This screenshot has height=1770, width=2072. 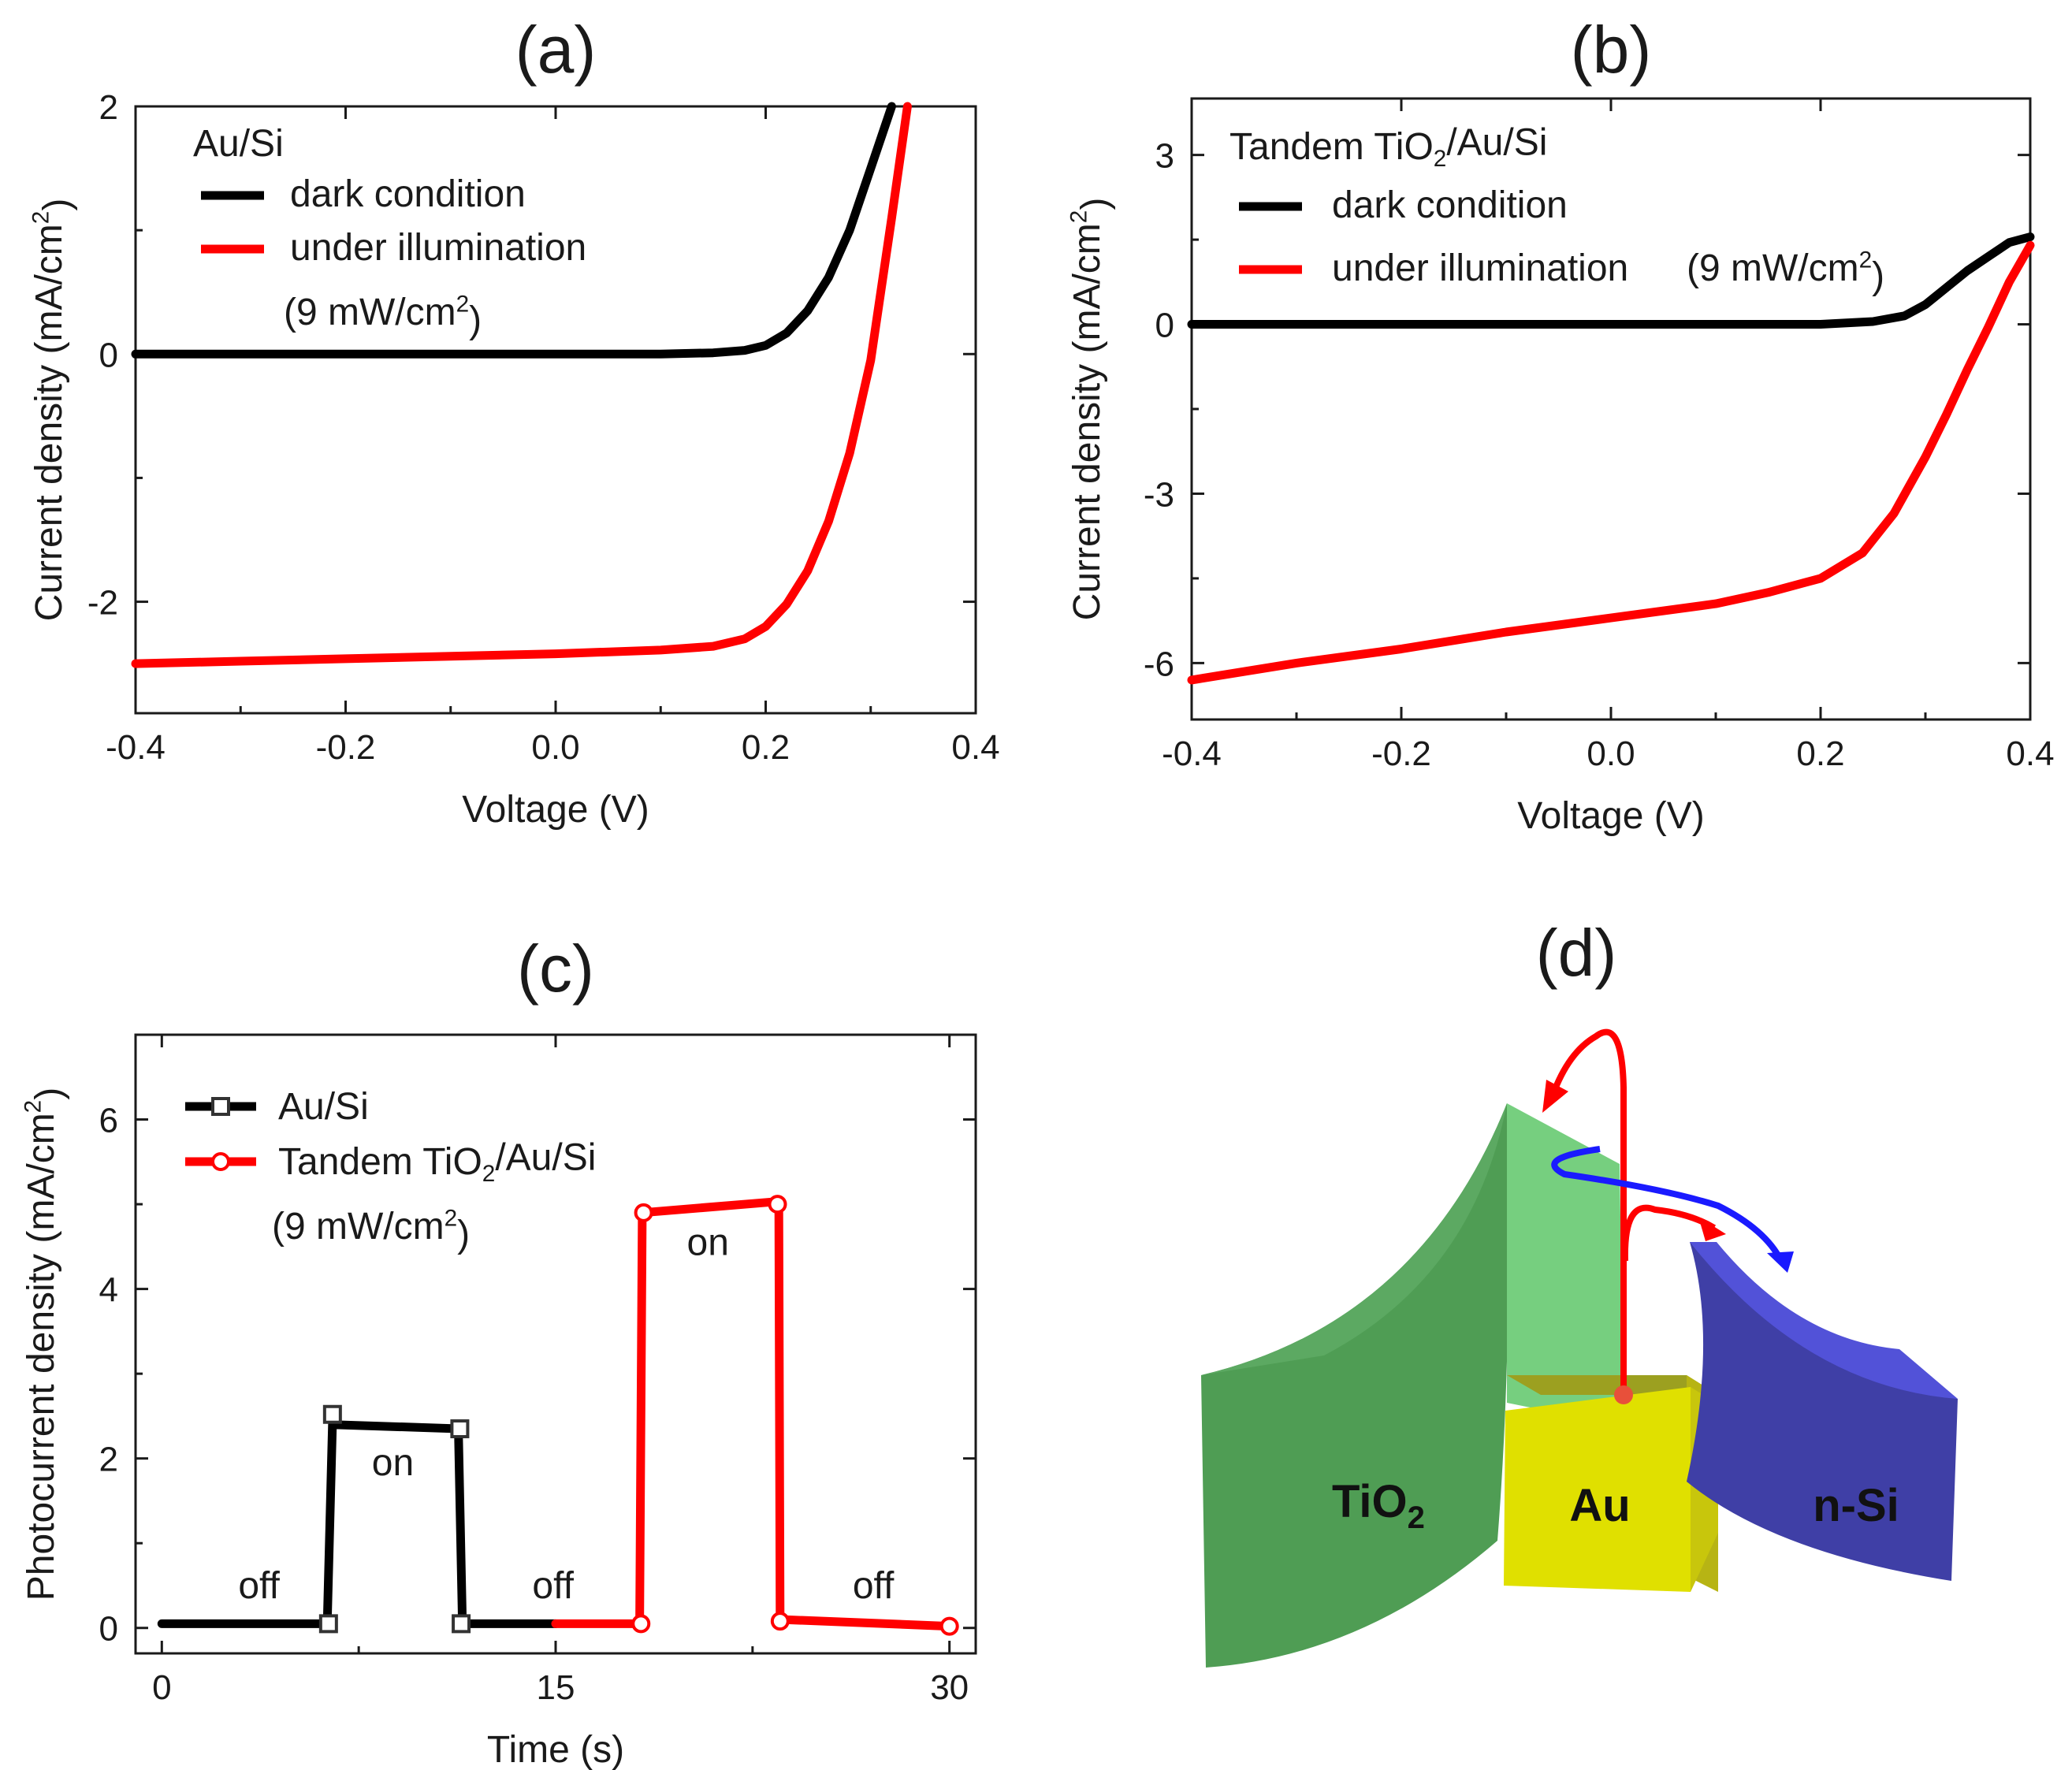 I want to click on y-tick-label: 3, so click(x=1164, y=156).